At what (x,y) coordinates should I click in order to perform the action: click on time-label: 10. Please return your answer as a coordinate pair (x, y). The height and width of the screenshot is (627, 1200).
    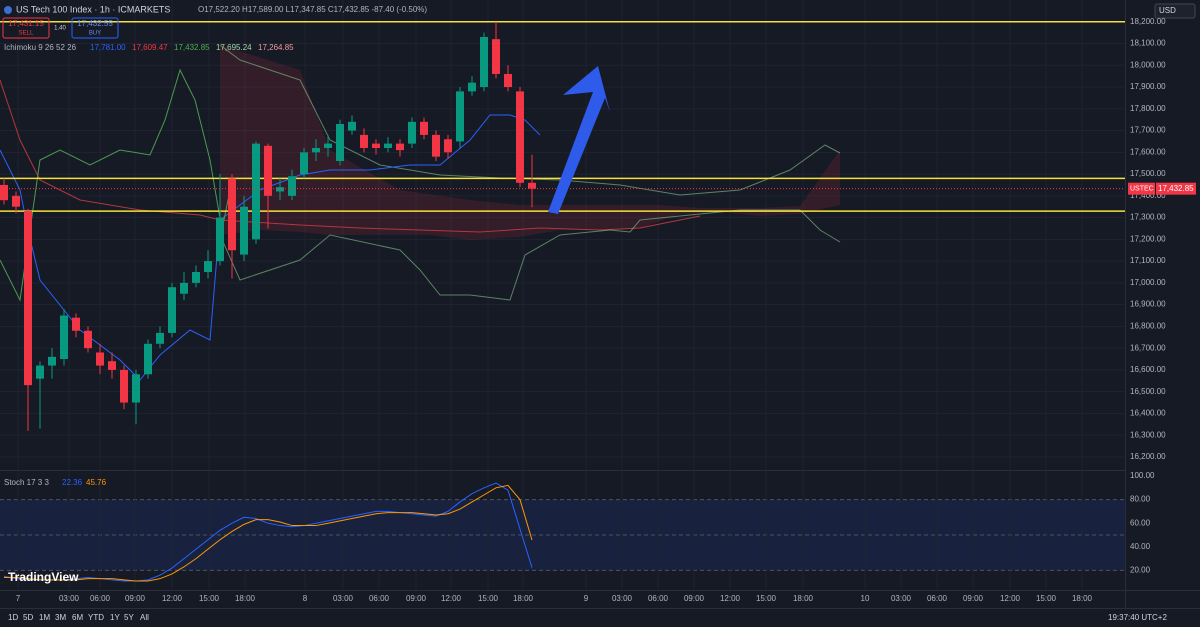
    Looking at the image, I should click on (865, 598).